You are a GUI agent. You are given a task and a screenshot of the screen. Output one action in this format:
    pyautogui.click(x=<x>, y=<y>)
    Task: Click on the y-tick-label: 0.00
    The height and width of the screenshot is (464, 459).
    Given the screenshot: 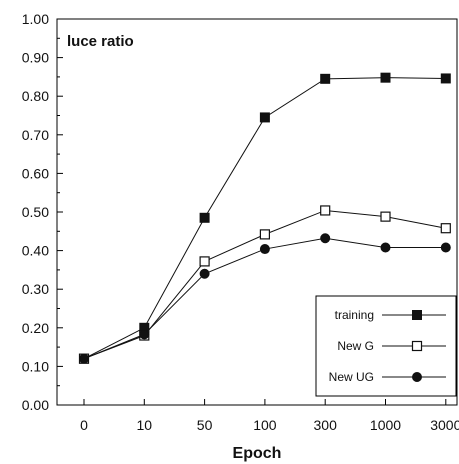 What is the action you would take?
    pyautogui.click(x=35, y=405)
    